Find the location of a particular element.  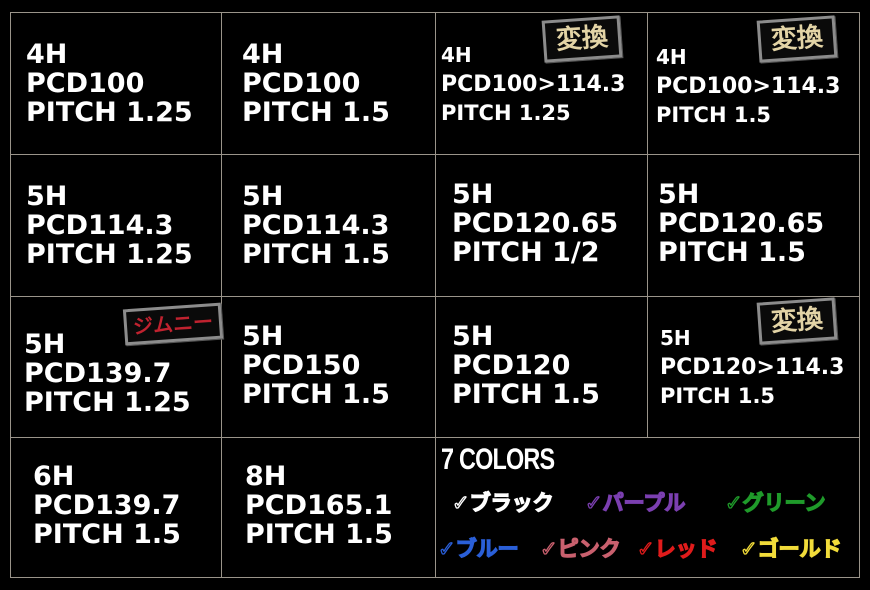

pcd-cell: 5H PCD120.65 PITCH 1/2 is located at coordinates (535, 224).